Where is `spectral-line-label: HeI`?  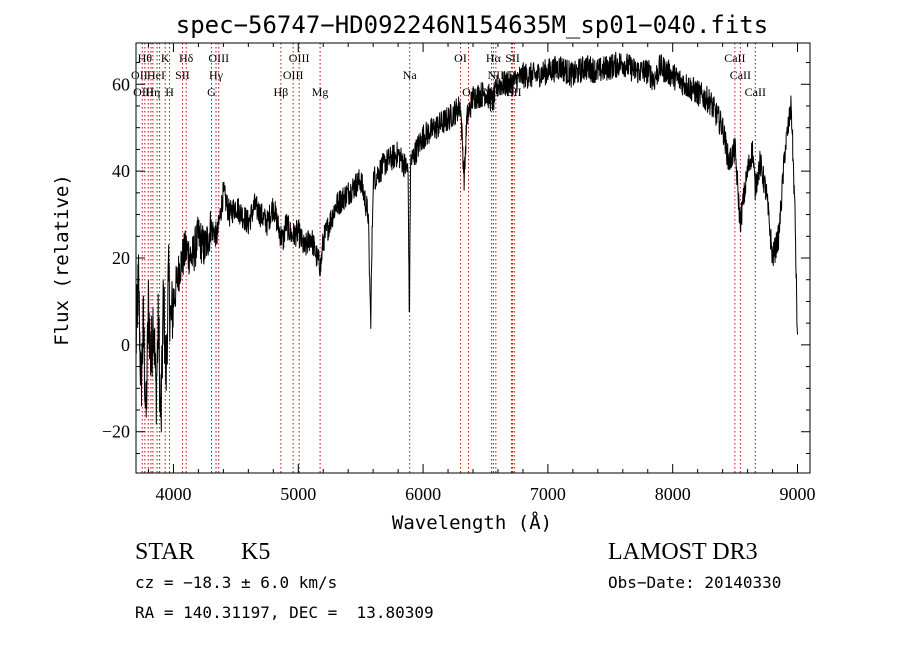 spectral-line-label: HeI is located at coordinates (156, 75).